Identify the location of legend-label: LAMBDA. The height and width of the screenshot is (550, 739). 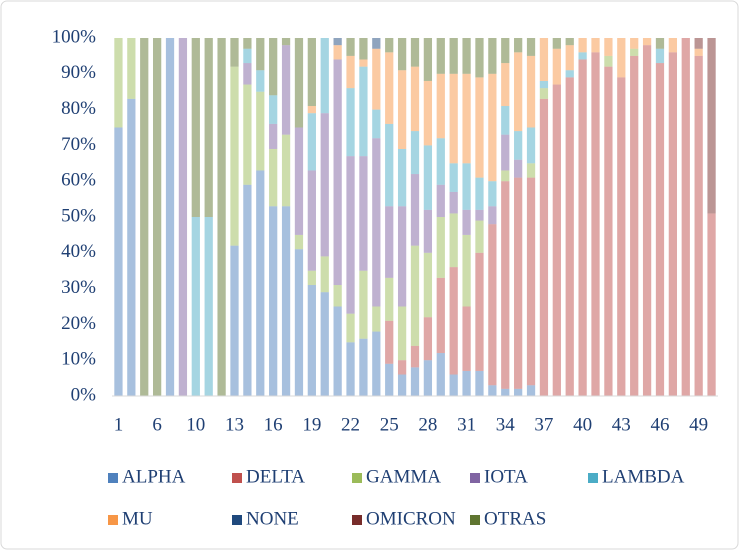
(643, 476).